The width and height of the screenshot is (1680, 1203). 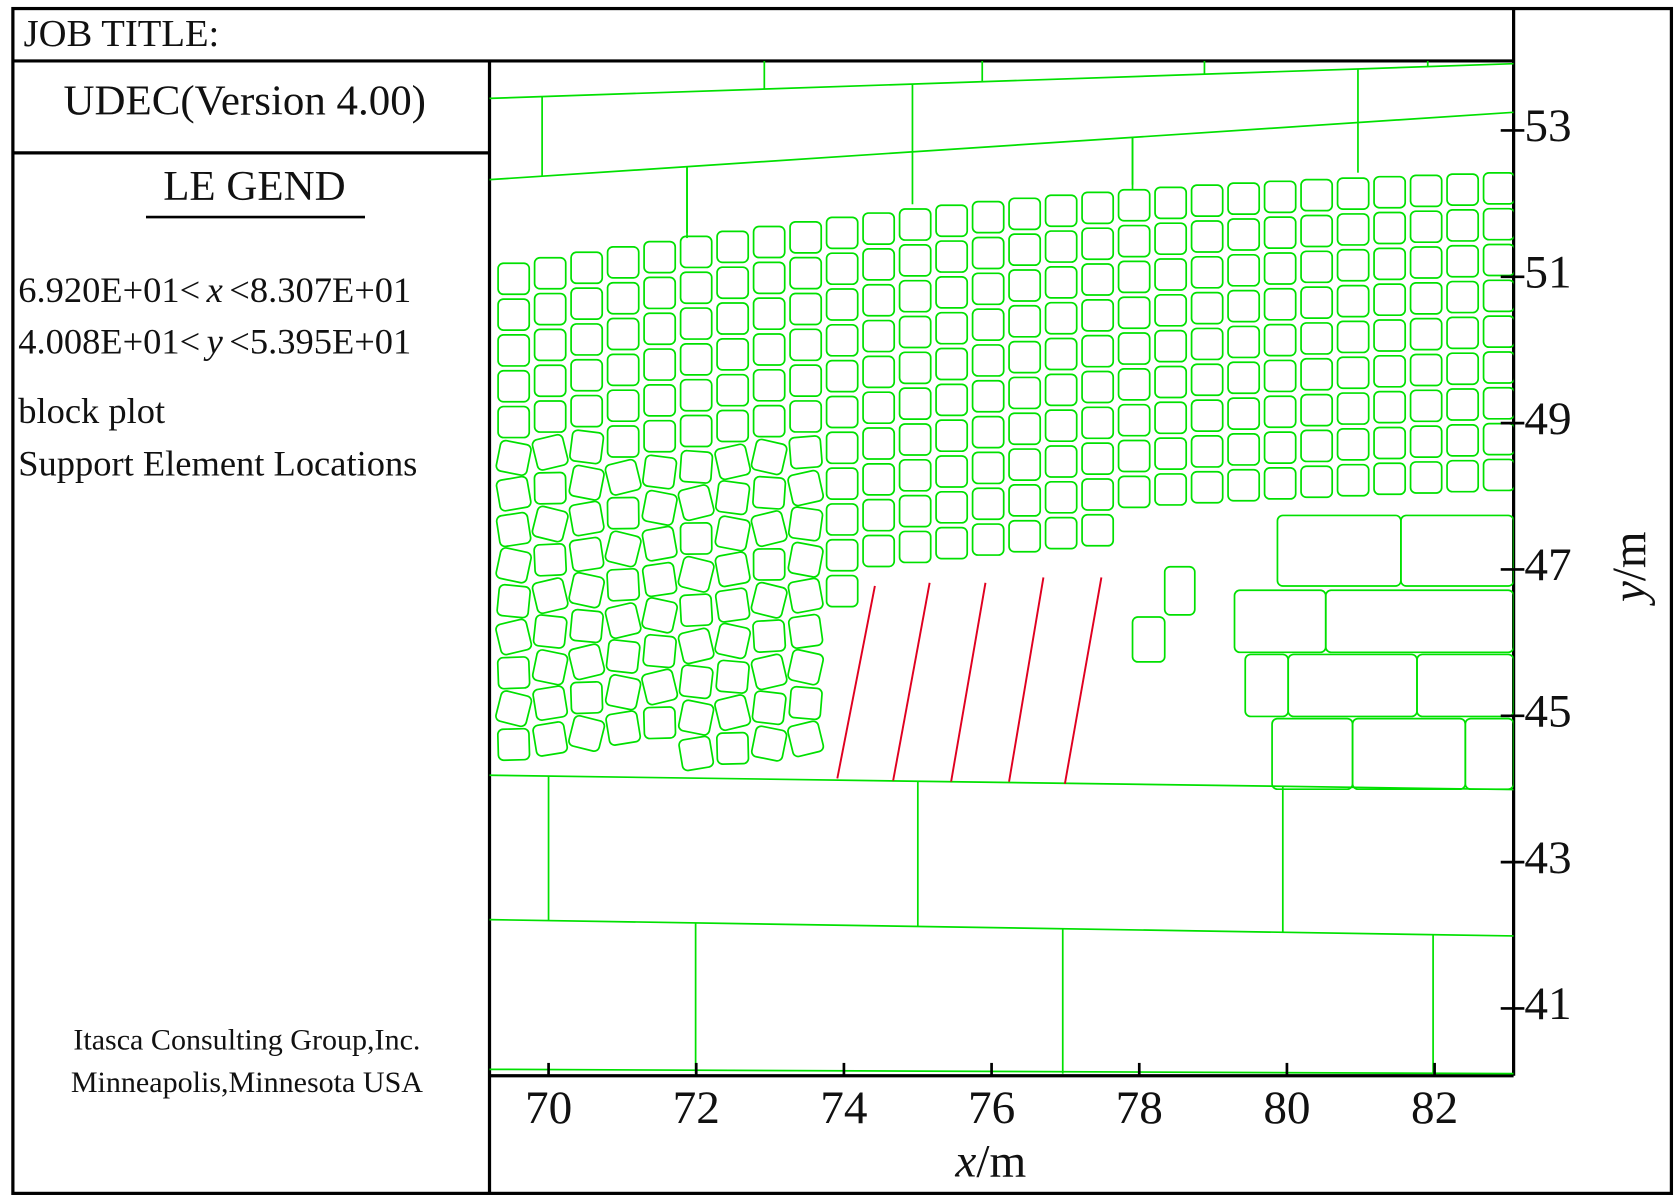 I want to click on y-range: 4.008E+01< y <5.395E+01, so click(x=214, y=342).